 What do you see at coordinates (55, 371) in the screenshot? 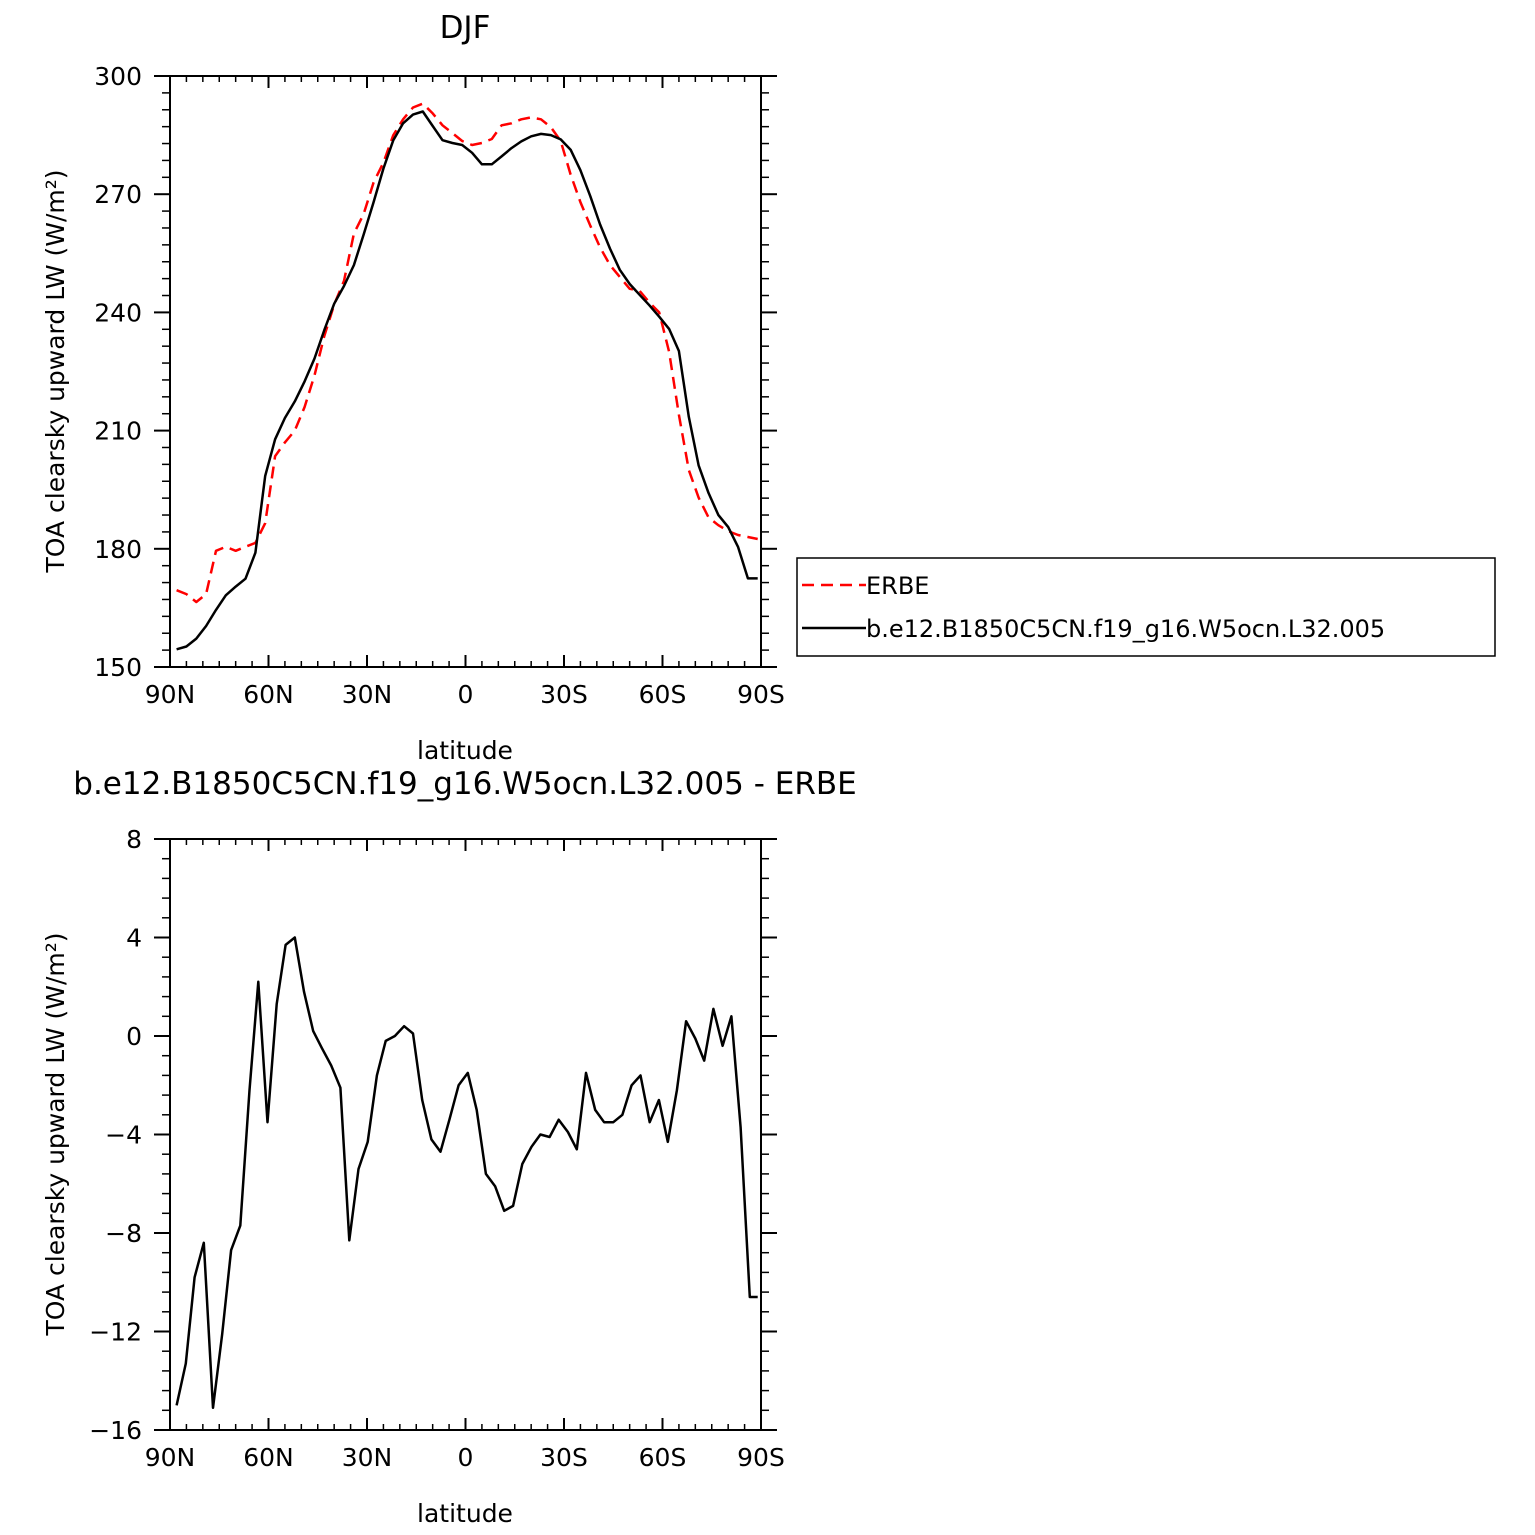
I see `top-y-axis-label: TOA clearsky upward LW (W/m²)` at bounding box center [55, 371].